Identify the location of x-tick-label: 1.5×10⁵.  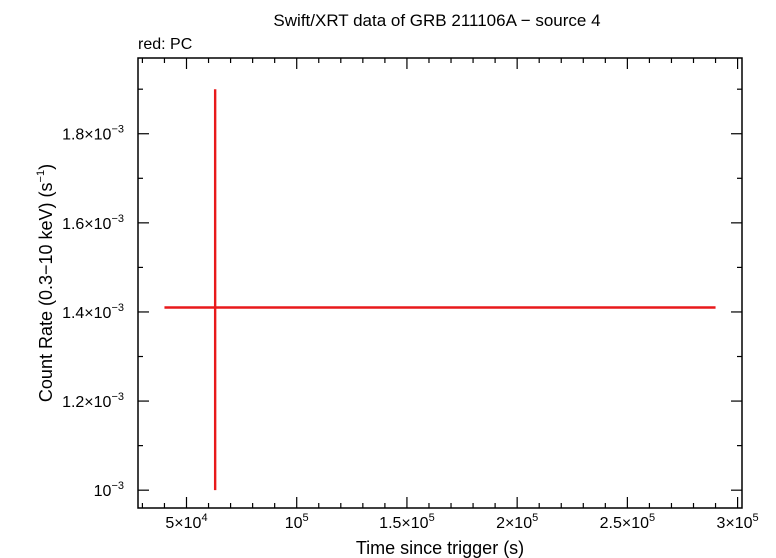
(407, 522).